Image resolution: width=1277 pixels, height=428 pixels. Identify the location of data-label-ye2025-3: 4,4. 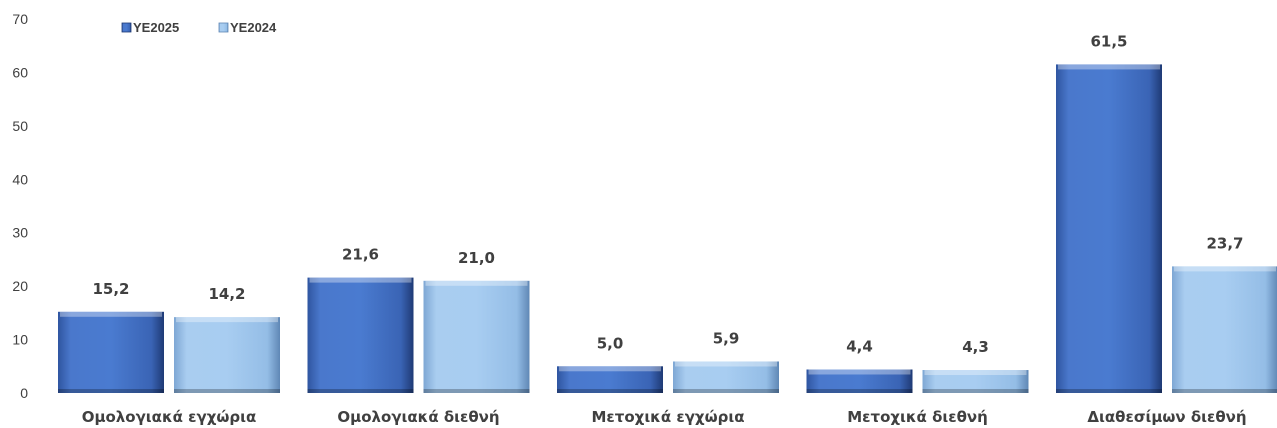
(859, 346).